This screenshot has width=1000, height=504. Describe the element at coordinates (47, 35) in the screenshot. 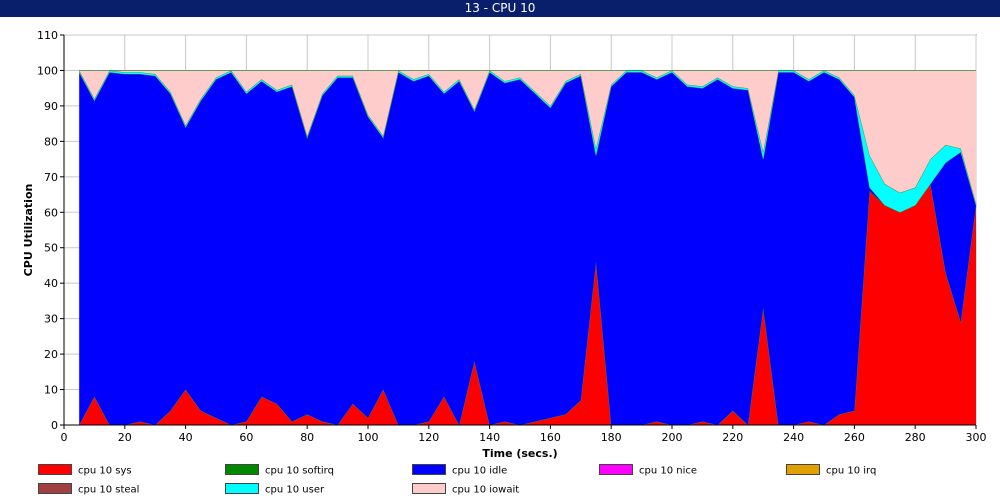

I see `y-tick-label-110: 110` at that location.